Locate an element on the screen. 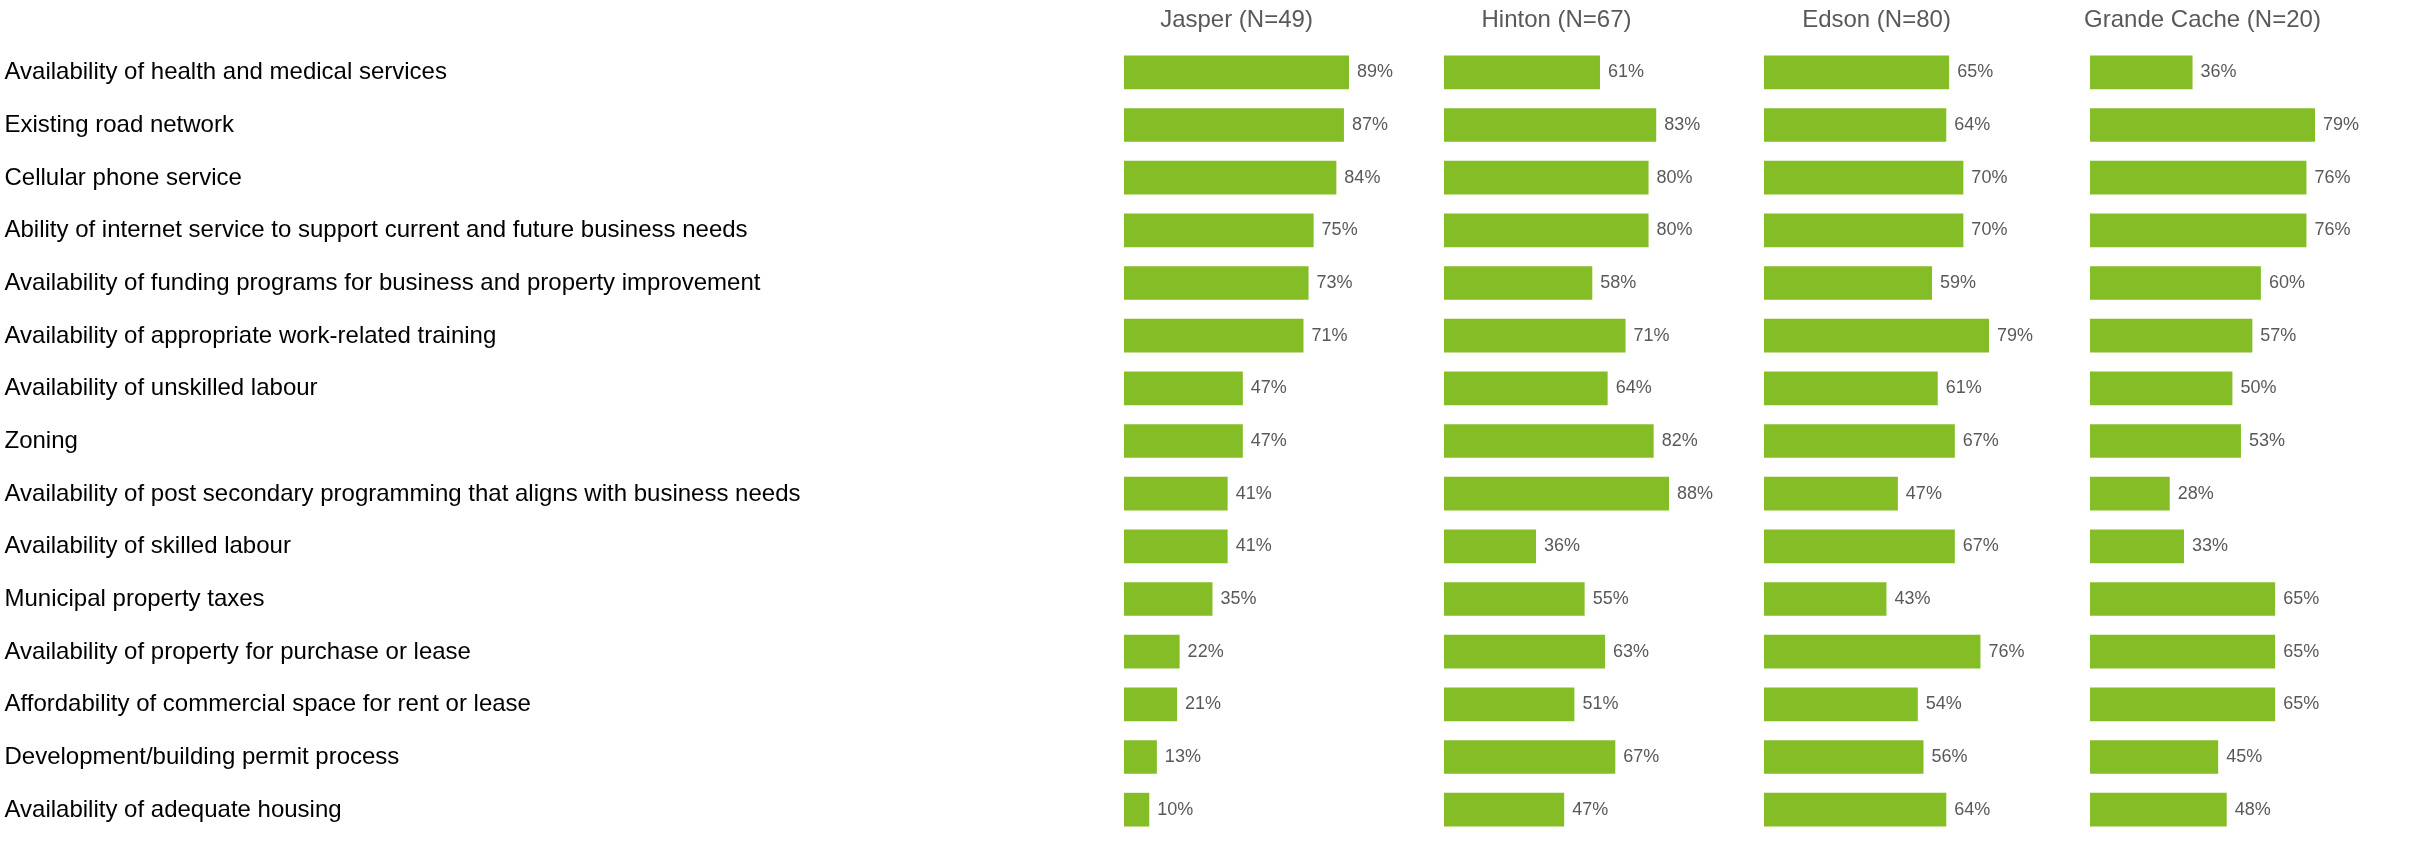 The image size is (2419, 862). y-tick-label: Existing road network is located at coordinates (119, 123).